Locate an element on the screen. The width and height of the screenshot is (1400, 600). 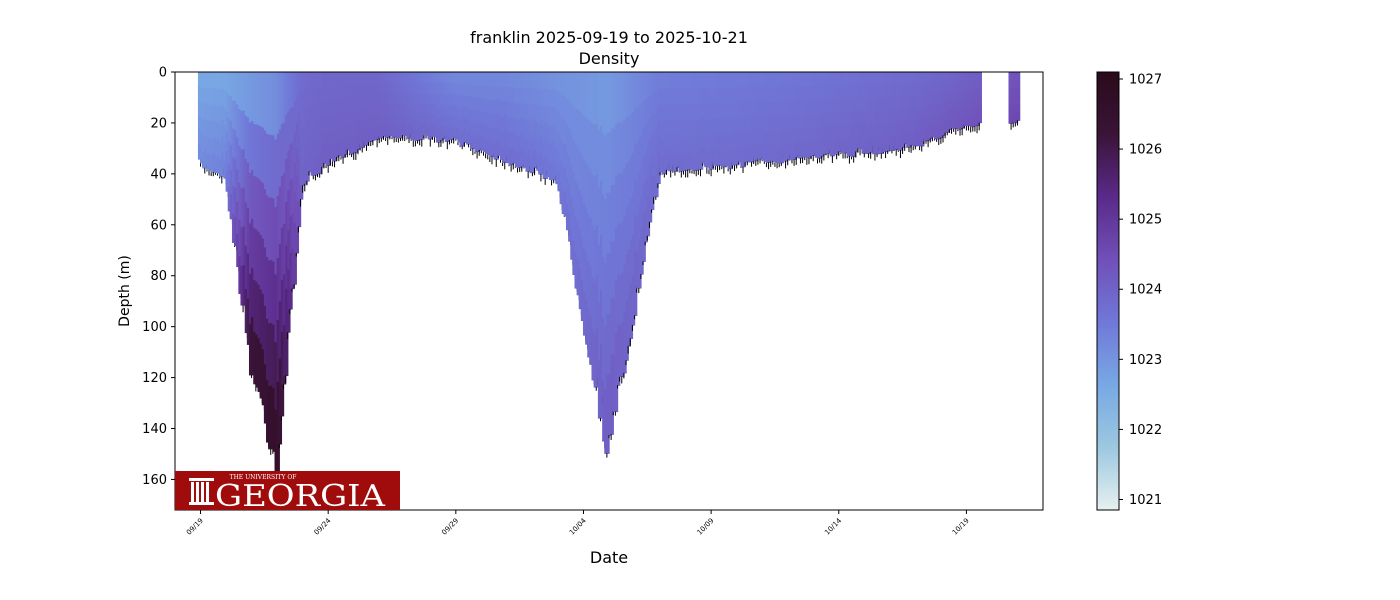
x-tick-label: 09/29 is located at coordinates (450, 527).